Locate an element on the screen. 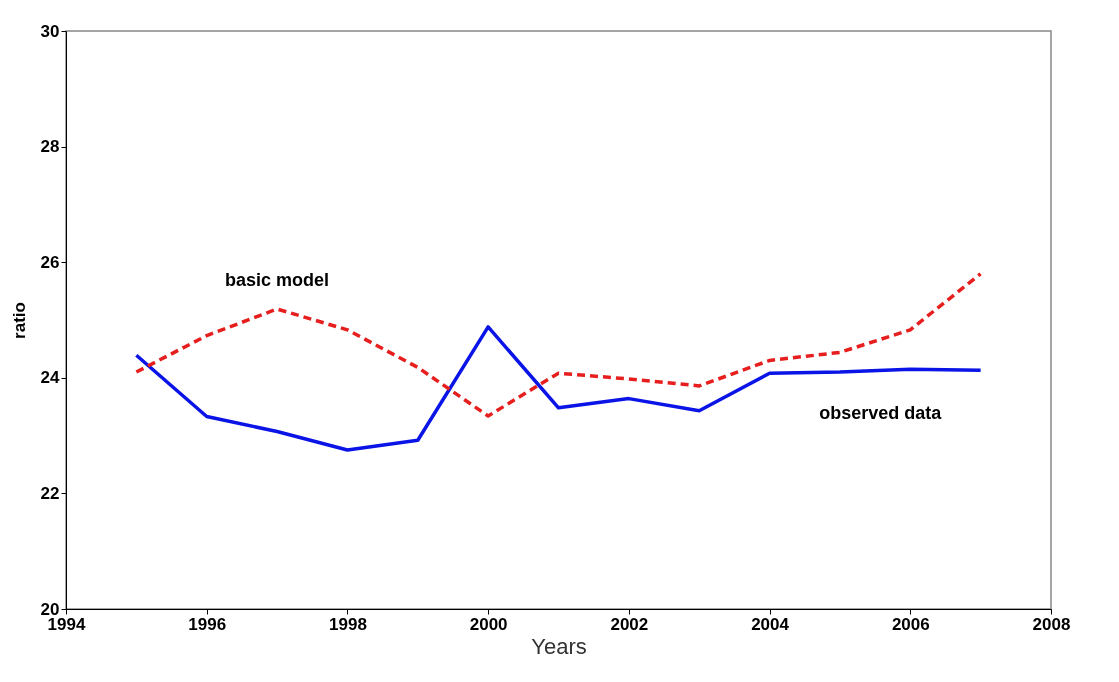  x-axis-title: Years is located at coordinates (559, 646).